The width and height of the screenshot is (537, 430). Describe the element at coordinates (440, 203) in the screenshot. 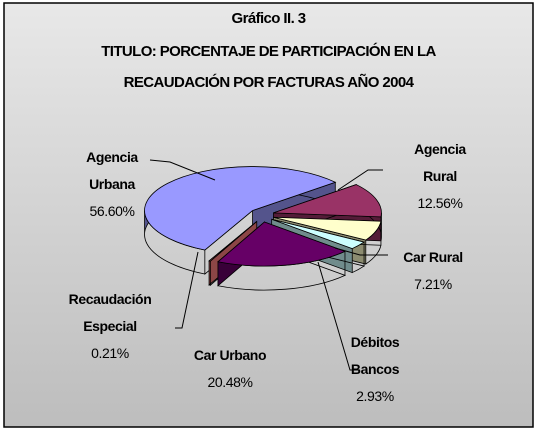

I see `value-label: 12.56%` at that location.